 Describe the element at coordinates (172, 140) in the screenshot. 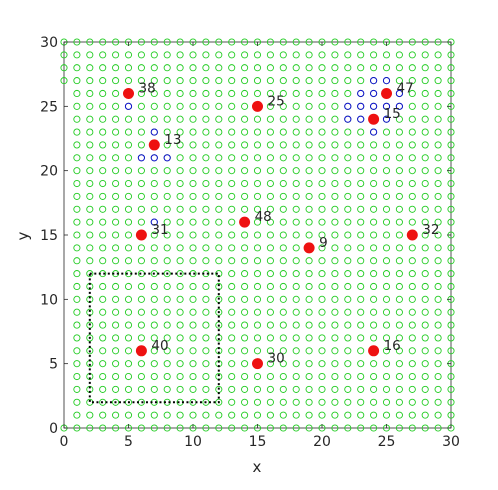

I see `red-node-label: 13` at that location.